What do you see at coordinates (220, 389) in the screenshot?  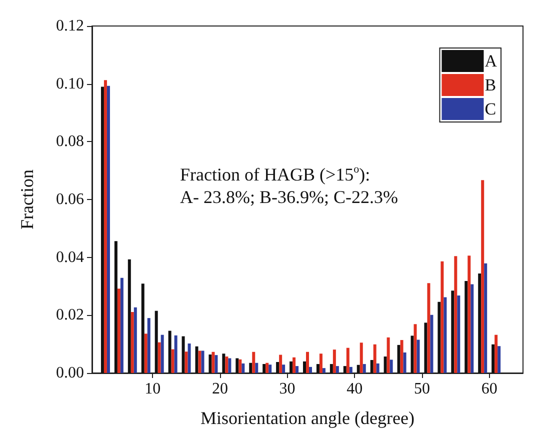 I see `x-tick-label: 20` at bounding box center [220, 389].